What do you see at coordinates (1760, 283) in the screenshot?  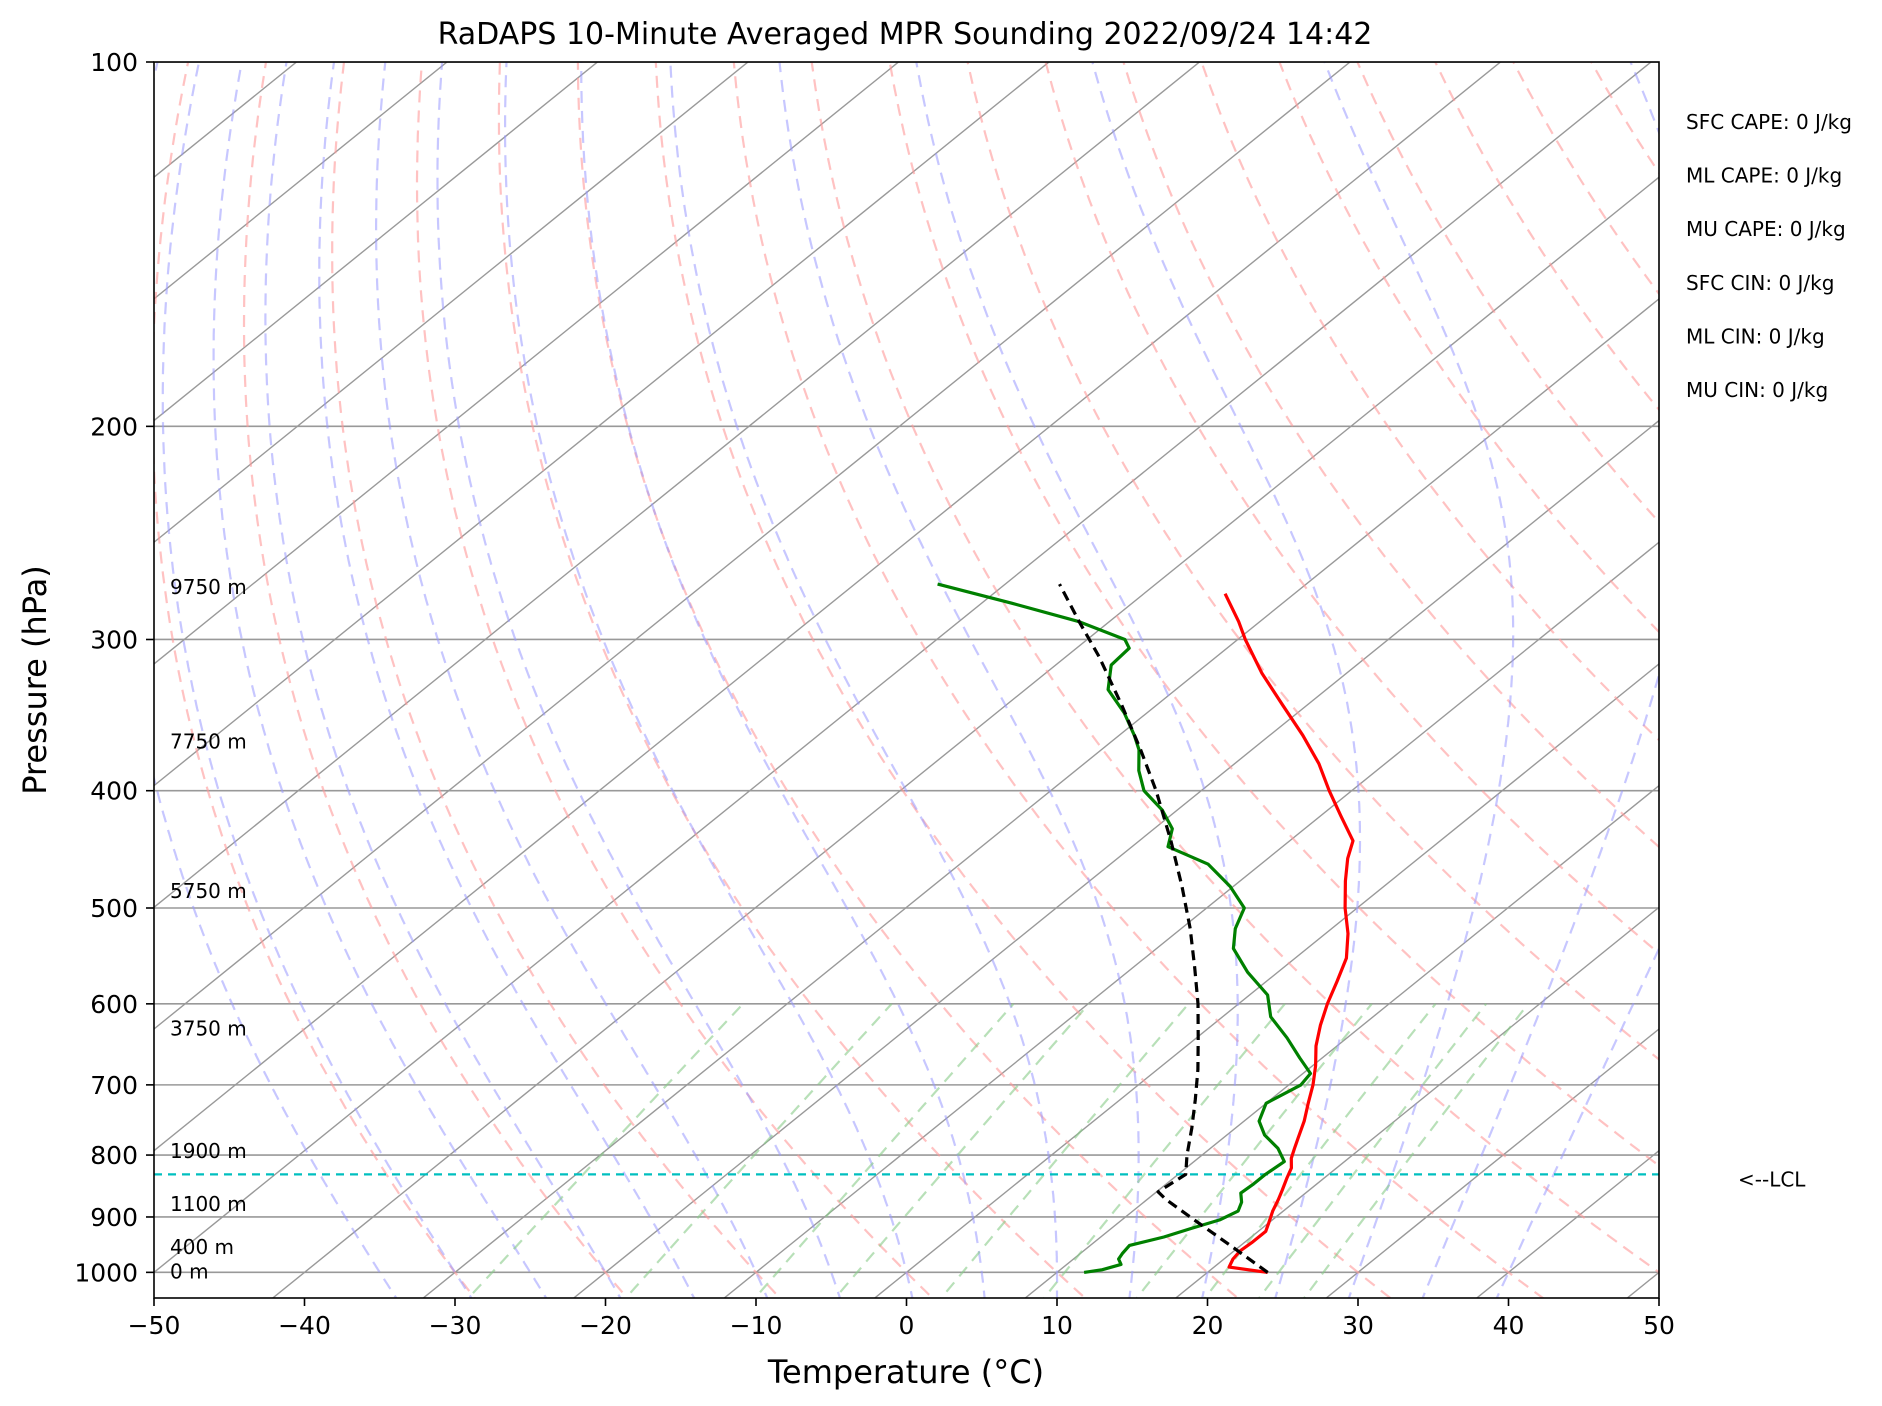 I see `stat-text: SFC CIN: 0 J/kg` at bounding box center [1760, 283].